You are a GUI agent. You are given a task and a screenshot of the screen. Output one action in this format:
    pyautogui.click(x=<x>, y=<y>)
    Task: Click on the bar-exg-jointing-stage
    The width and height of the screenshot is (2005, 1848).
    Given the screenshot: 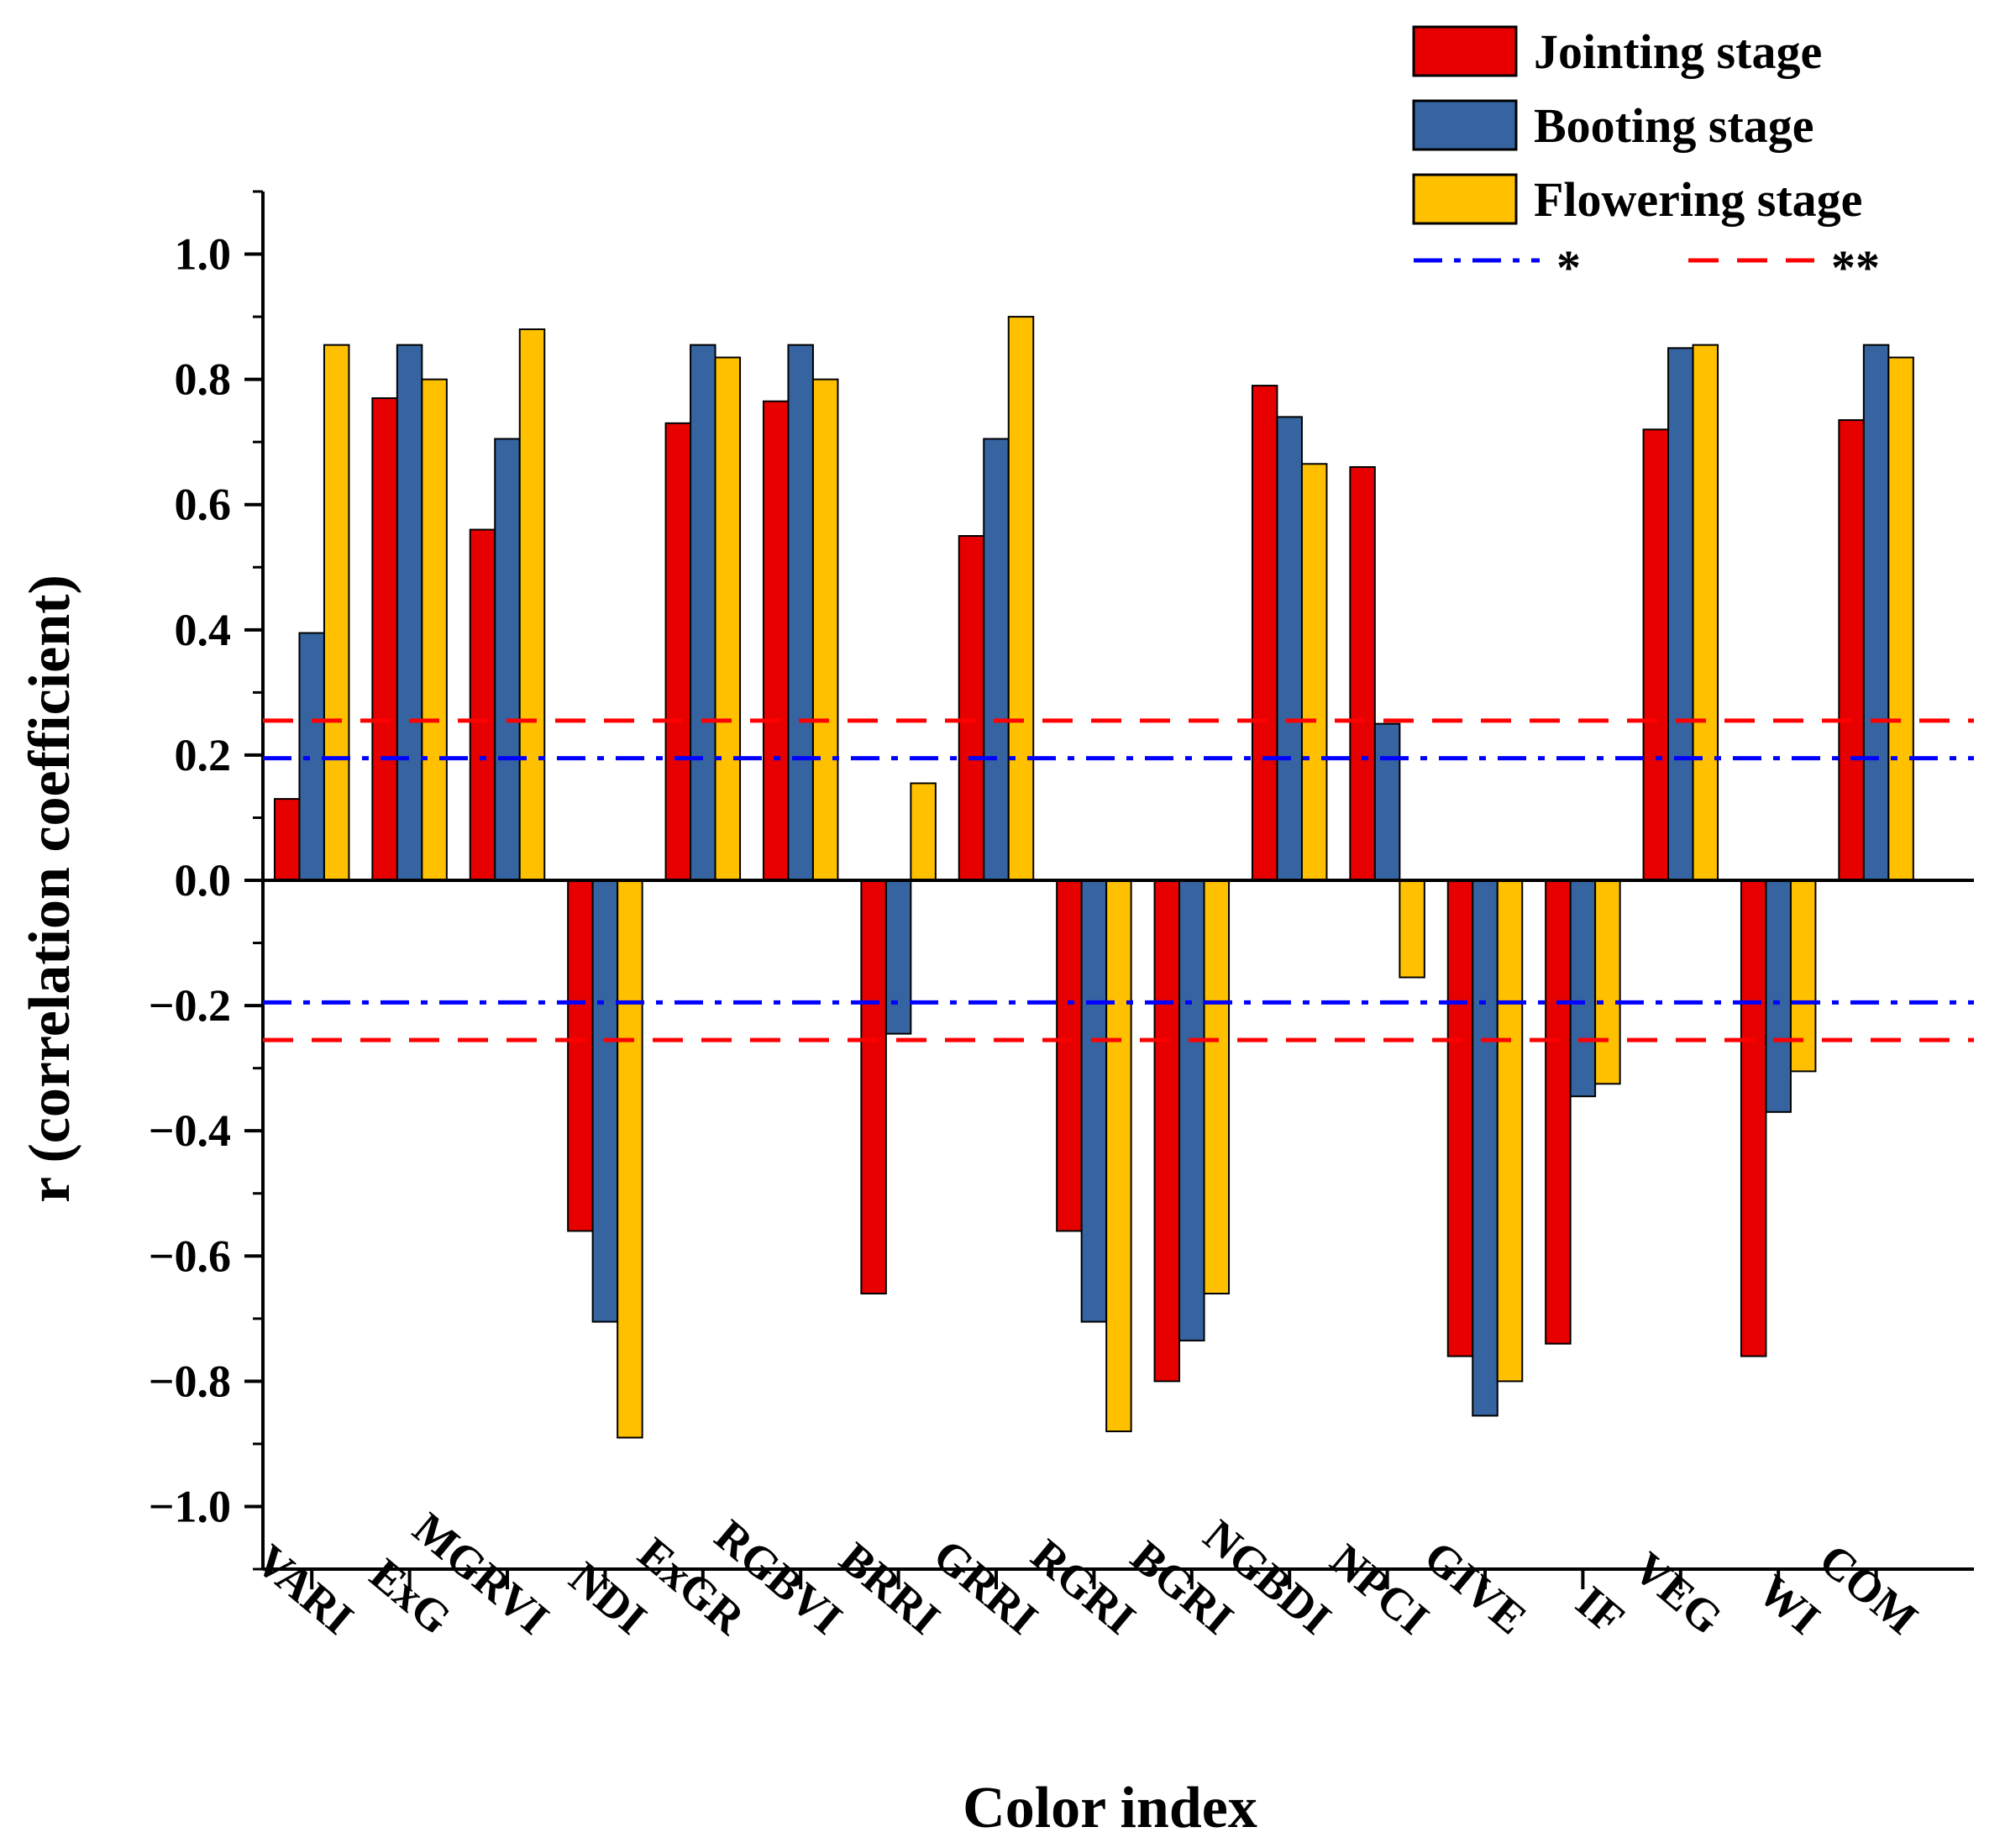 What is the action you would take?
    pyautogui.click(x=385, y=639)
    